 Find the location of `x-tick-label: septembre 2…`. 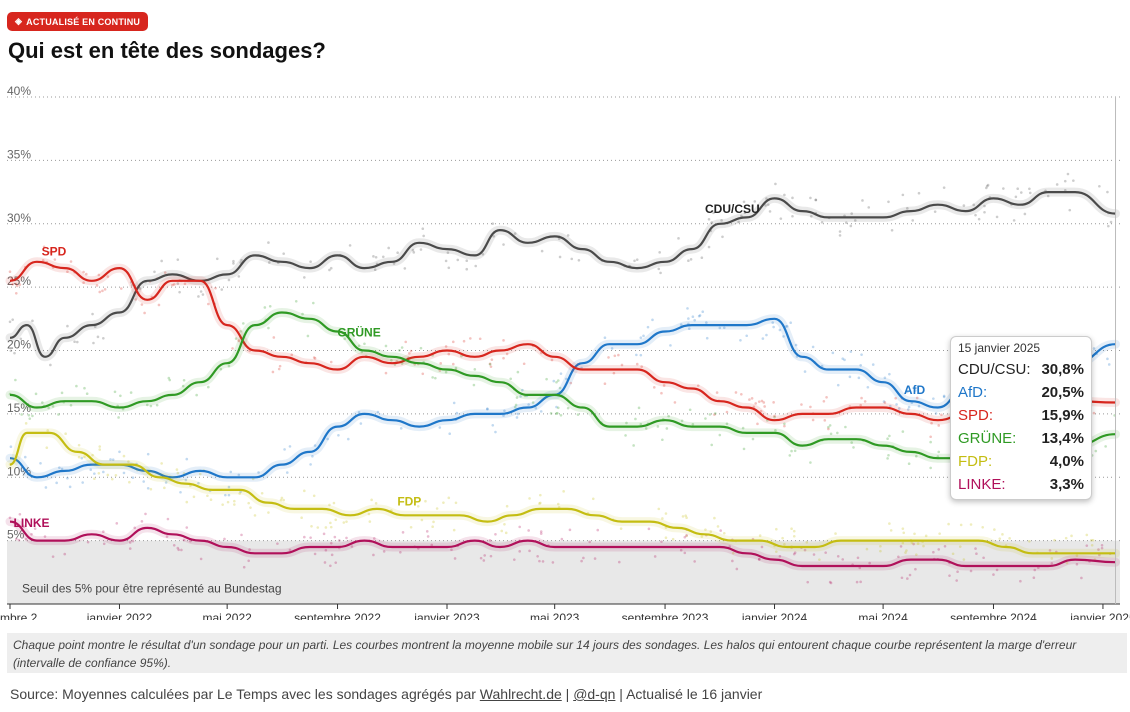

x-tick-label: septembre 2… is located at coordinates (24, 615).